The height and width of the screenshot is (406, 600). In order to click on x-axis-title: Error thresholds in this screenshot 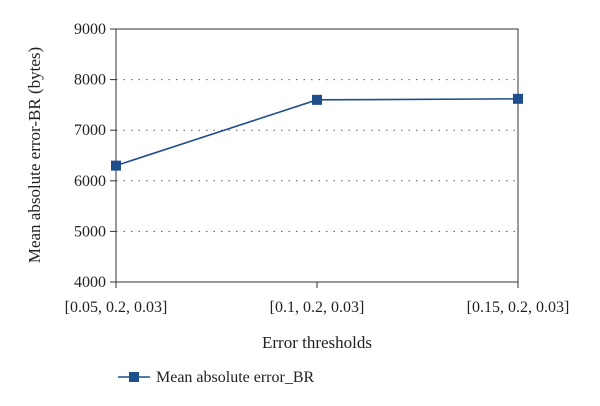, I will do `click(317, 342)`.